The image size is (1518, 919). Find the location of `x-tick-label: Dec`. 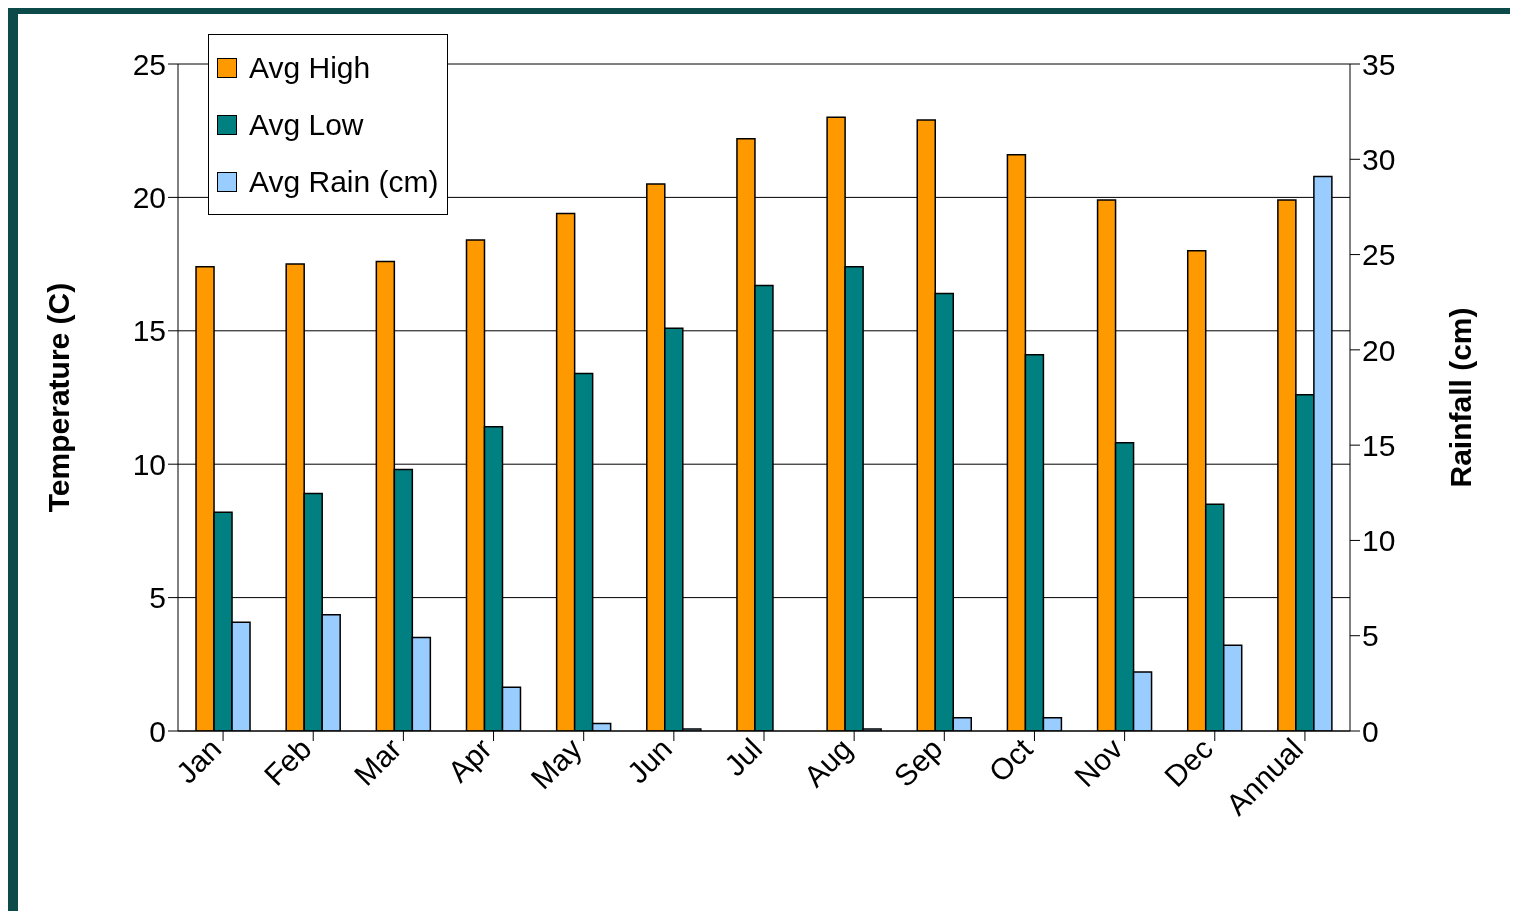

x-tick-label: Dec is located at coordinates (1188, 762).